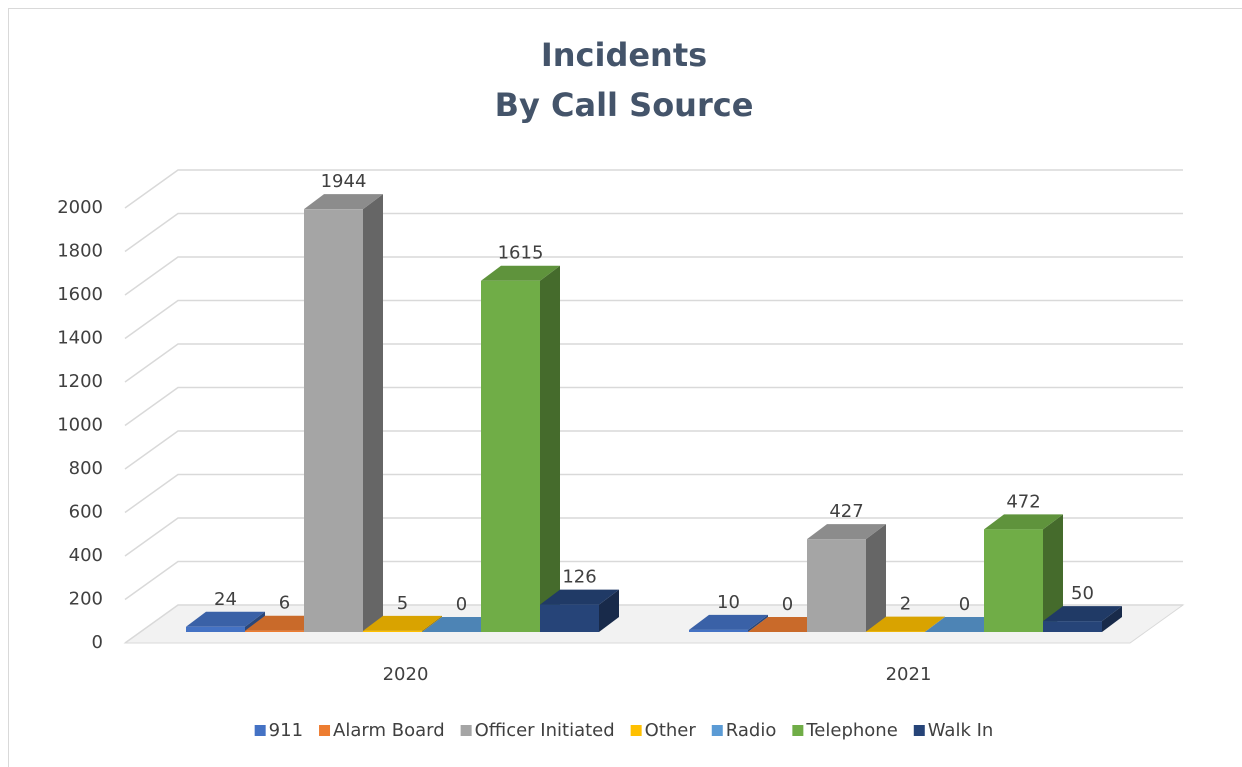 The width and height of the screenshot is (1242, 767). Describe the element at coordinates (1023, 501) in the screenshot. I see `data-label: 472` at that location.